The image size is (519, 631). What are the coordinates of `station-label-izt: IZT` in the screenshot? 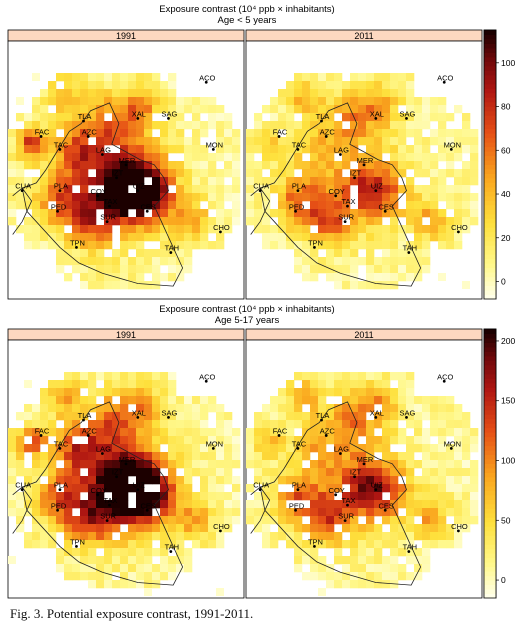 It's located at (118, 472).